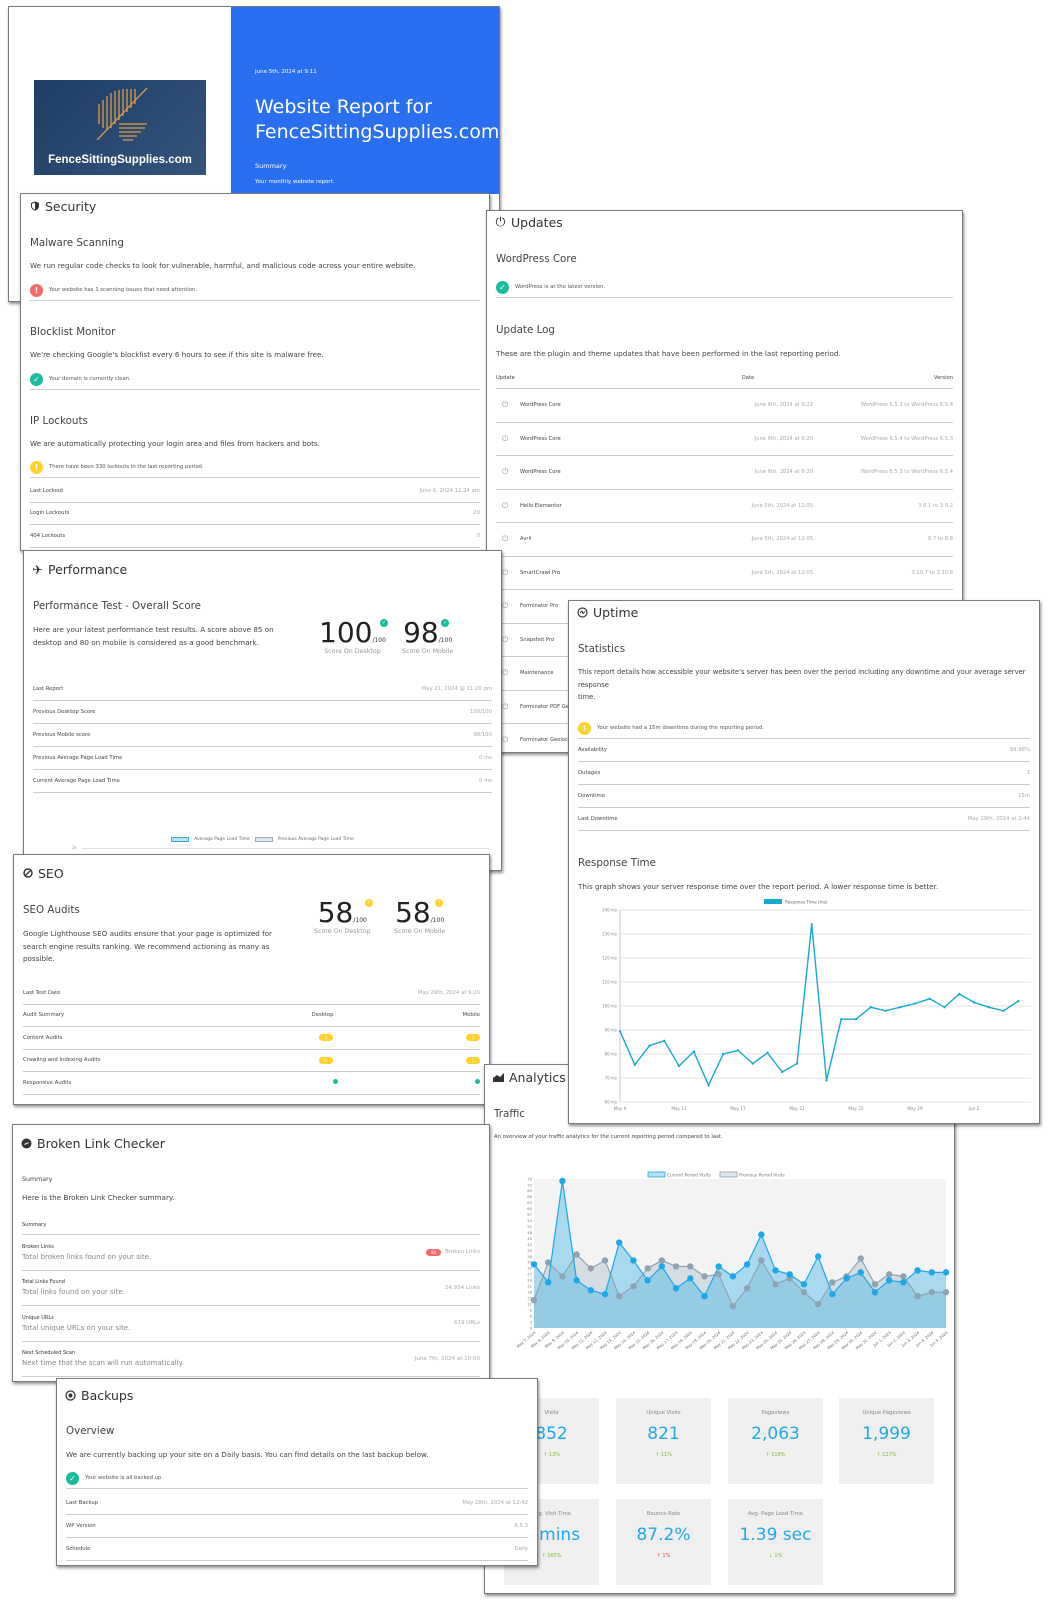 This screenshot has width=1050, height=1604. Describe the element at coordinates (531, 1322) in the screenshot. I see `y-tick-label: 3` at that location.